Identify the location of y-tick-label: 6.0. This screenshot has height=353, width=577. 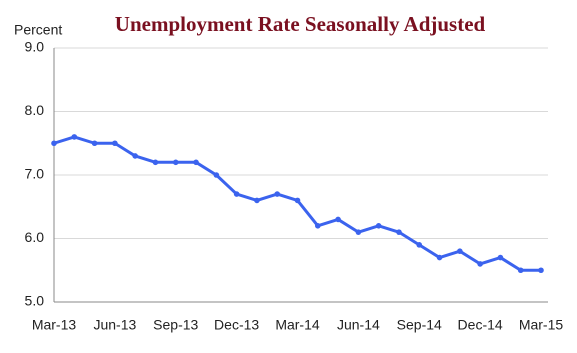
(35, 237).